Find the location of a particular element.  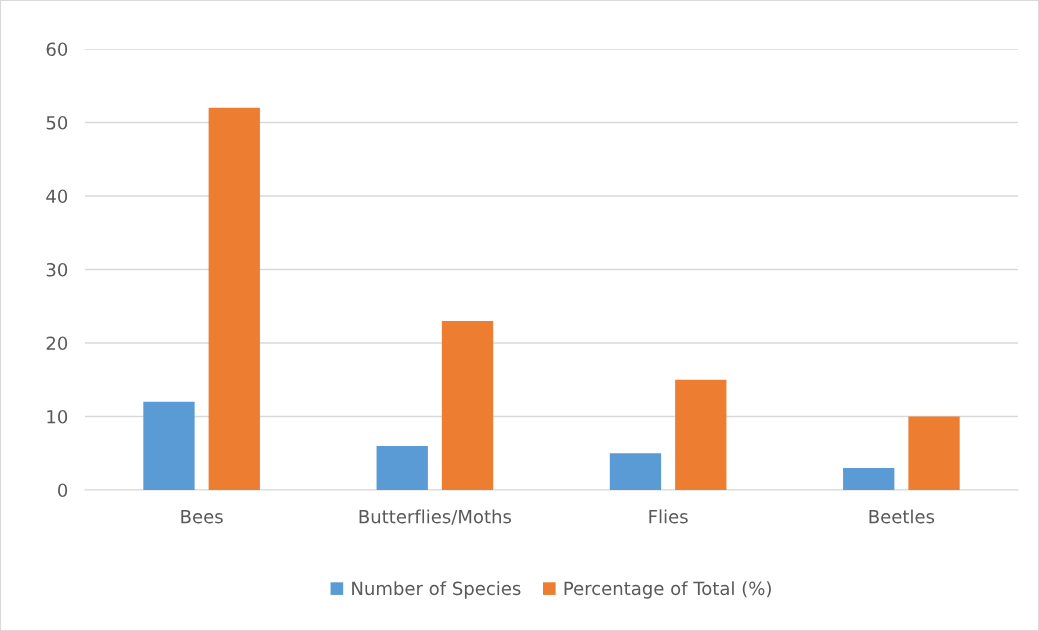

y-tick-label: 40 is located at coordinates (57, 196).